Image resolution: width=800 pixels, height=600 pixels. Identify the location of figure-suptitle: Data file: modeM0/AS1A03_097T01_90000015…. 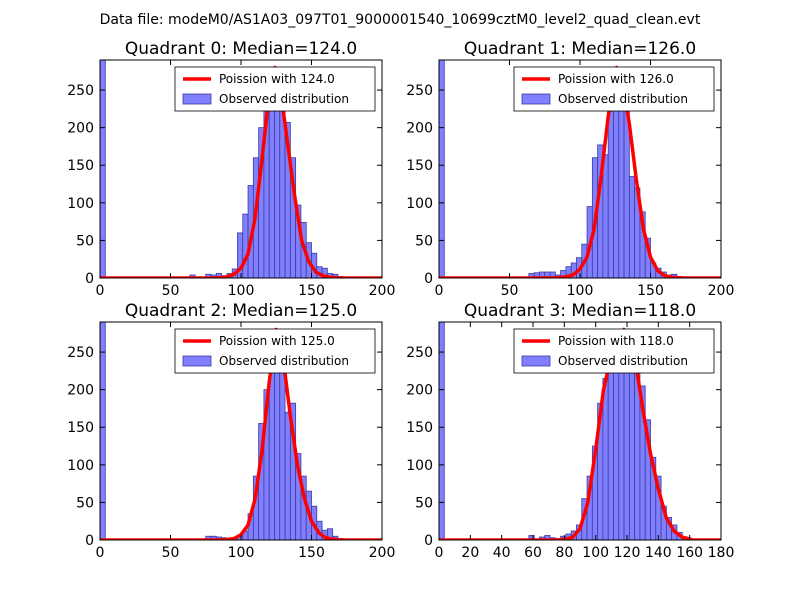
(400, 20).